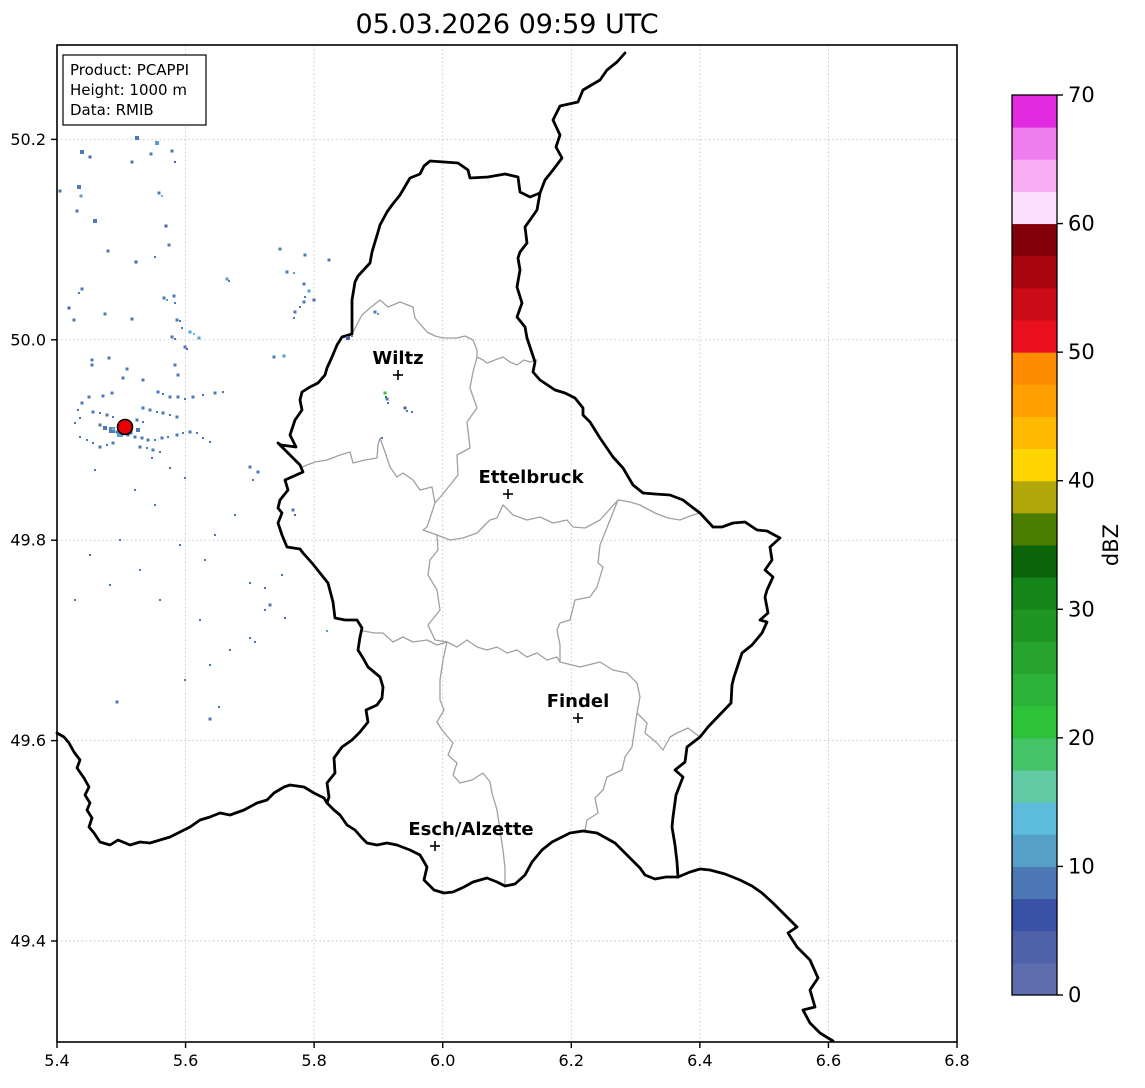  I want to click on info-box-line-product: Product: PCAPPI, so click(129, 70).